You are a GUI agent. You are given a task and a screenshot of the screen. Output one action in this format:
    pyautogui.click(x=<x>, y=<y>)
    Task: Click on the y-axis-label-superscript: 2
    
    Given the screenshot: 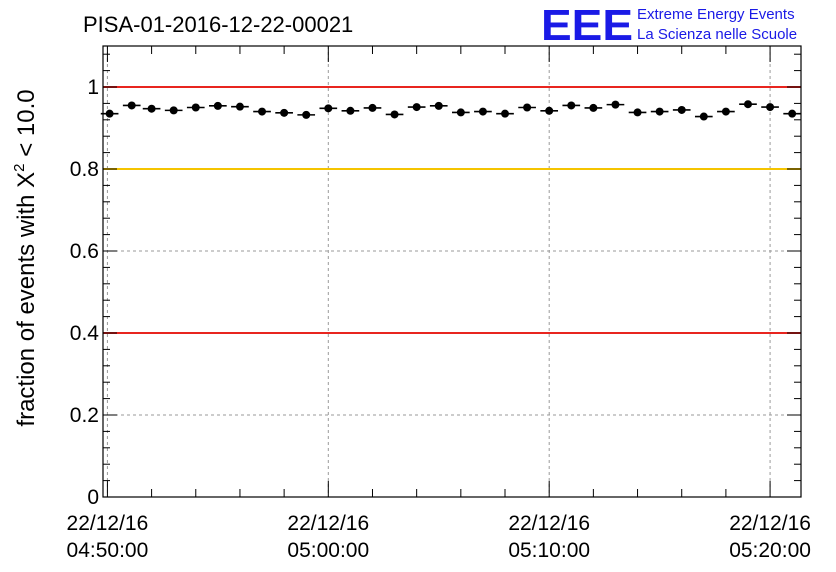 What is the action you would take?
    pyautogui.click(x=19, y=167)
    